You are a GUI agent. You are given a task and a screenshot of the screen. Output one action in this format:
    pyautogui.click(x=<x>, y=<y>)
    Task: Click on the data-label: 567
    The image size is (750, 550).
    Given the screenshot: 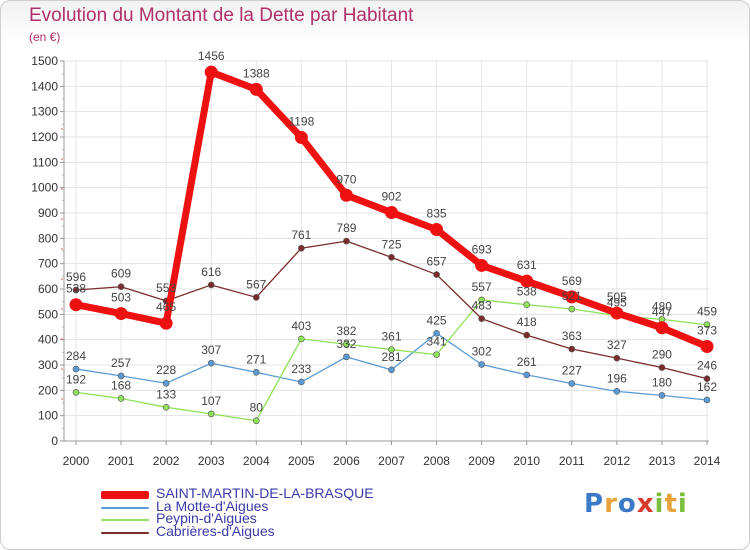 What is the action you would take?
    pyautogui.click(x=256, y=284)
    